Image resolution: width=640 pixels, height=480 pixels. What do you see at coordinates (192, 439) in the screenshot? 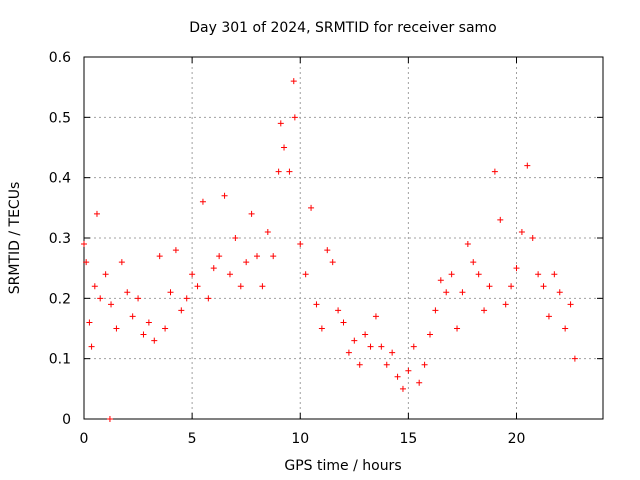
I see `x-tick-label: 5` at bounding box center [192, 439].